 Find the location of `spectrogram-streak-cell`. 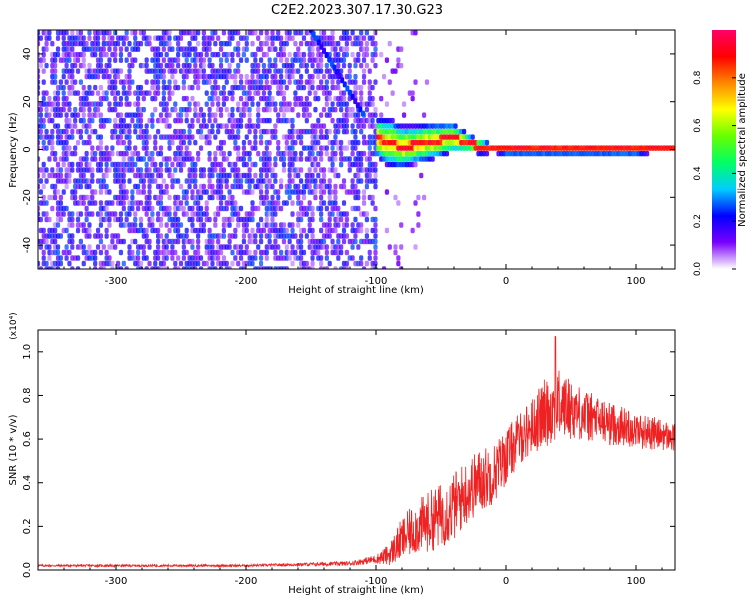

spectrogram-streak-cell is located at coordinates (344, 84).